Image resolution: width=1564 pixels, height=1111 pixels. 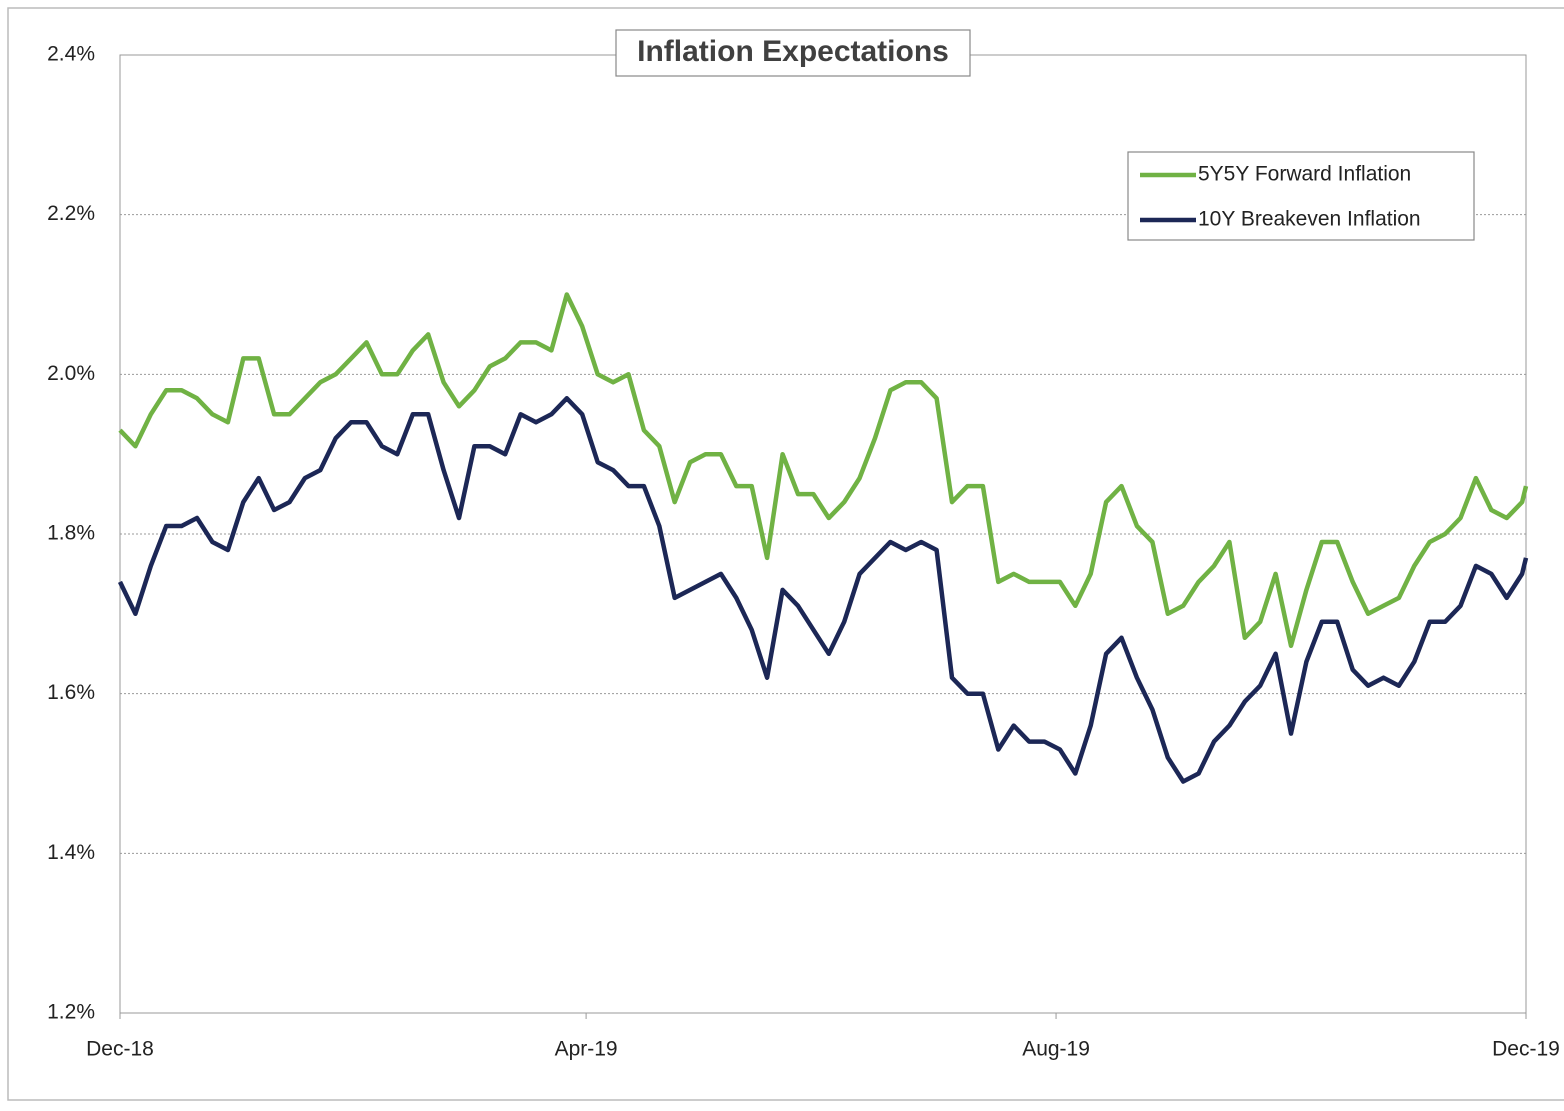 What do you see at coordinates (1304, 174) in the screenshot?
I see `legend-label: 5Y5Y Forward Inflation` at bounding box center [1304, 174].